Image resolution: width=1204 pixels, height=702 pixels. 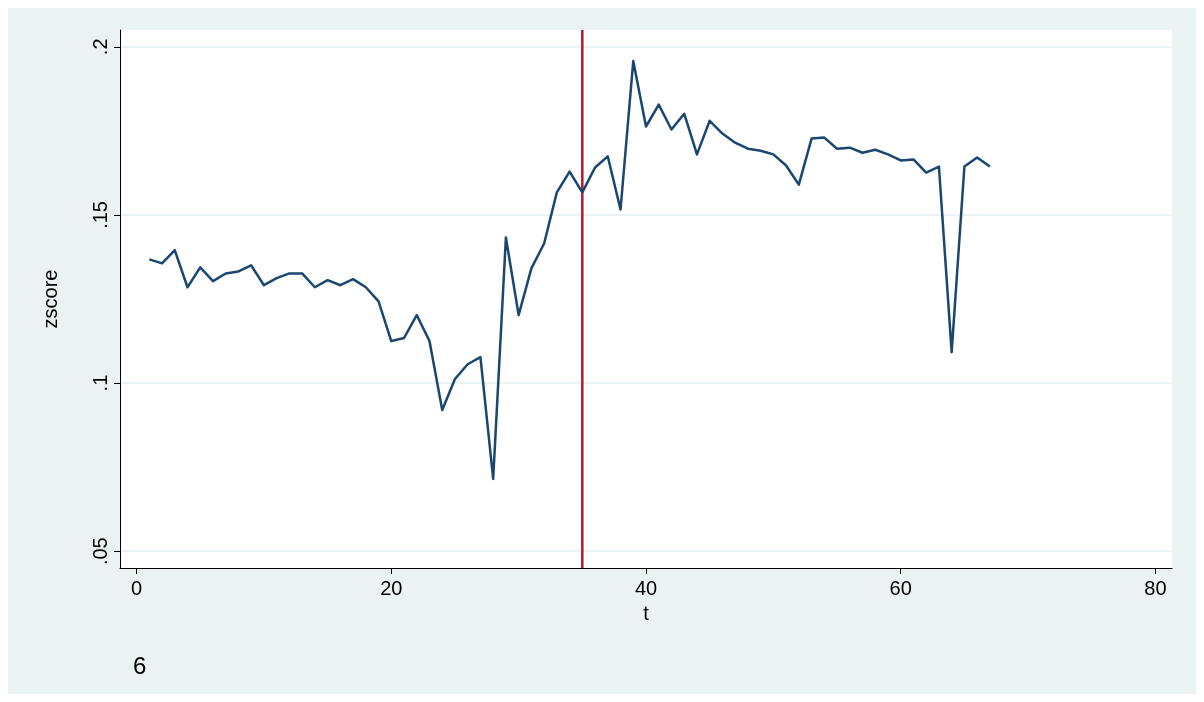 I want to click on y-axis-title: zscore, so click(x=50, y=299).